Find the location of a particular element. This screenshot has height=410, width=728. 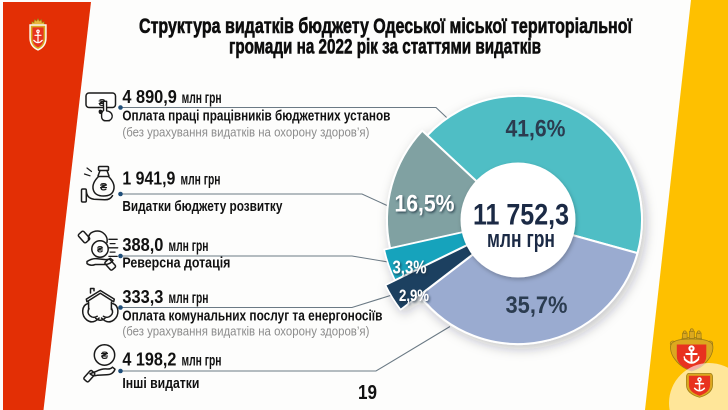

svg-text: Інші видатки is located at coordinates (160, 383).